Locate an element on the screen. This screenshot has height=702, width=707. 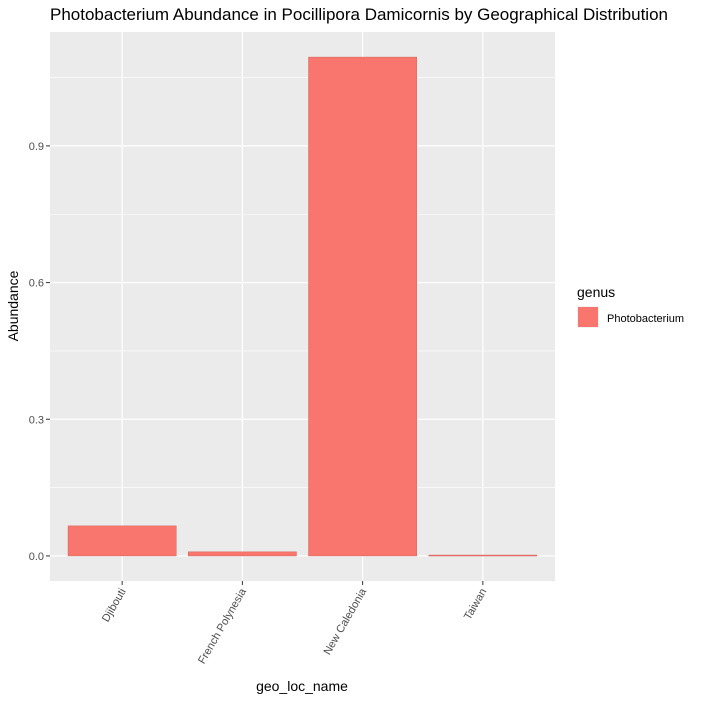
legend-key-photobacterium is located at coordinates (588, 317).